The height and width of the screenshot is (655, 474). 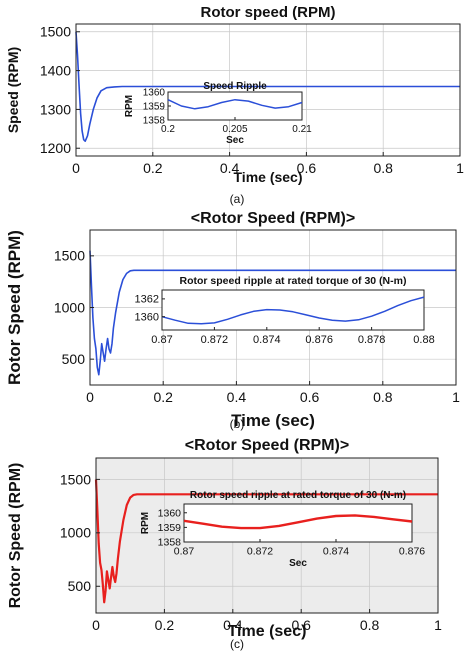 What do you see at coordinates (268, 12) in the screenshot?
I see `chart-title: Rotor speed (RPM)` at bounding box center [268, 12].